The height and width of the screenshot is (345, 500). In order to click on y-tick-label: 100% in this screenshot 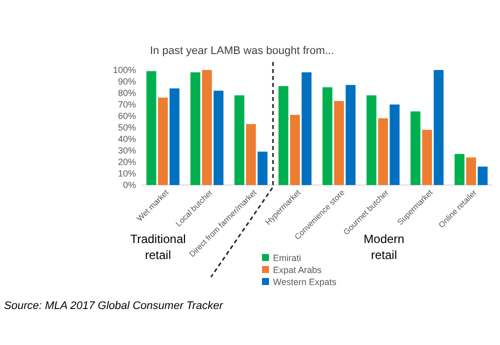, I will do `click(124, 70)`.